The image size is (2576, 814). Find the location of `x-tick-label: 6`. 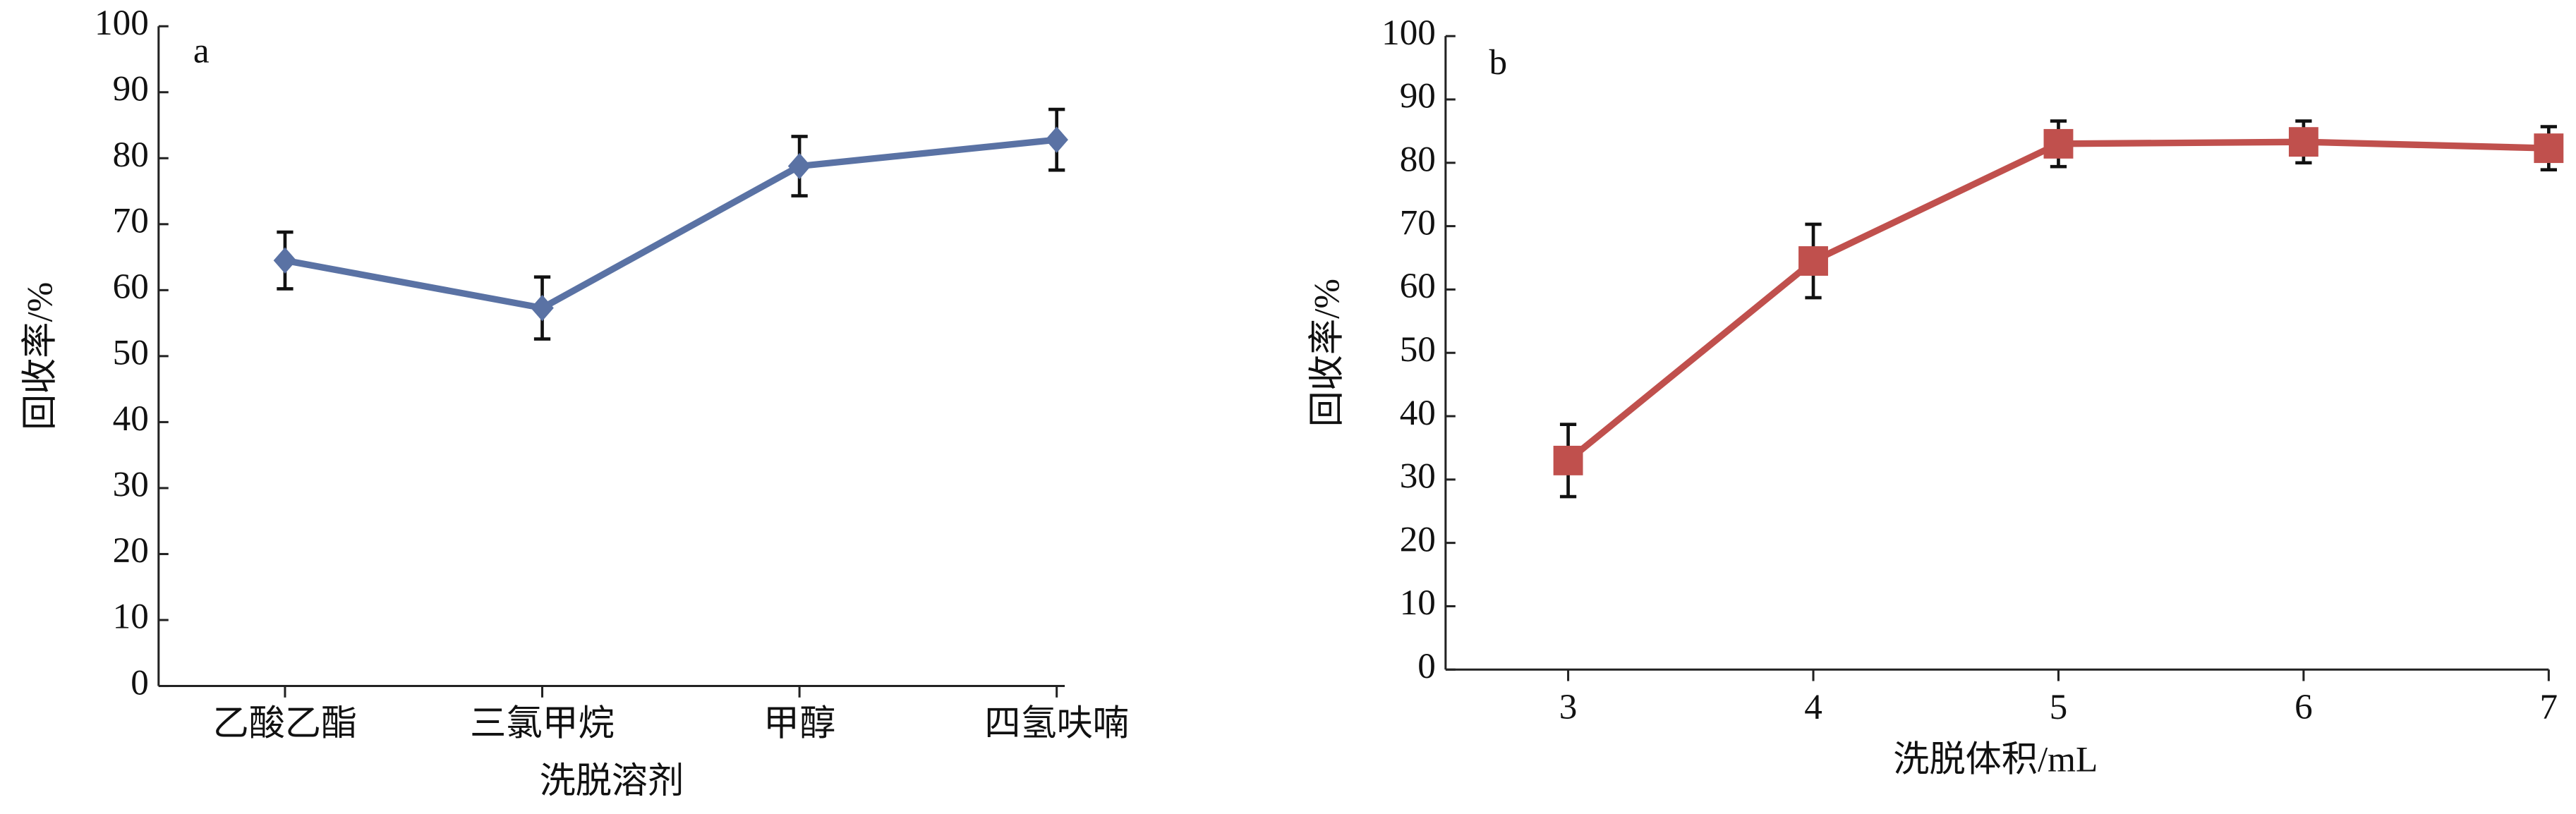

x-tick-label: 6 is located at coordinates (2304, 707).